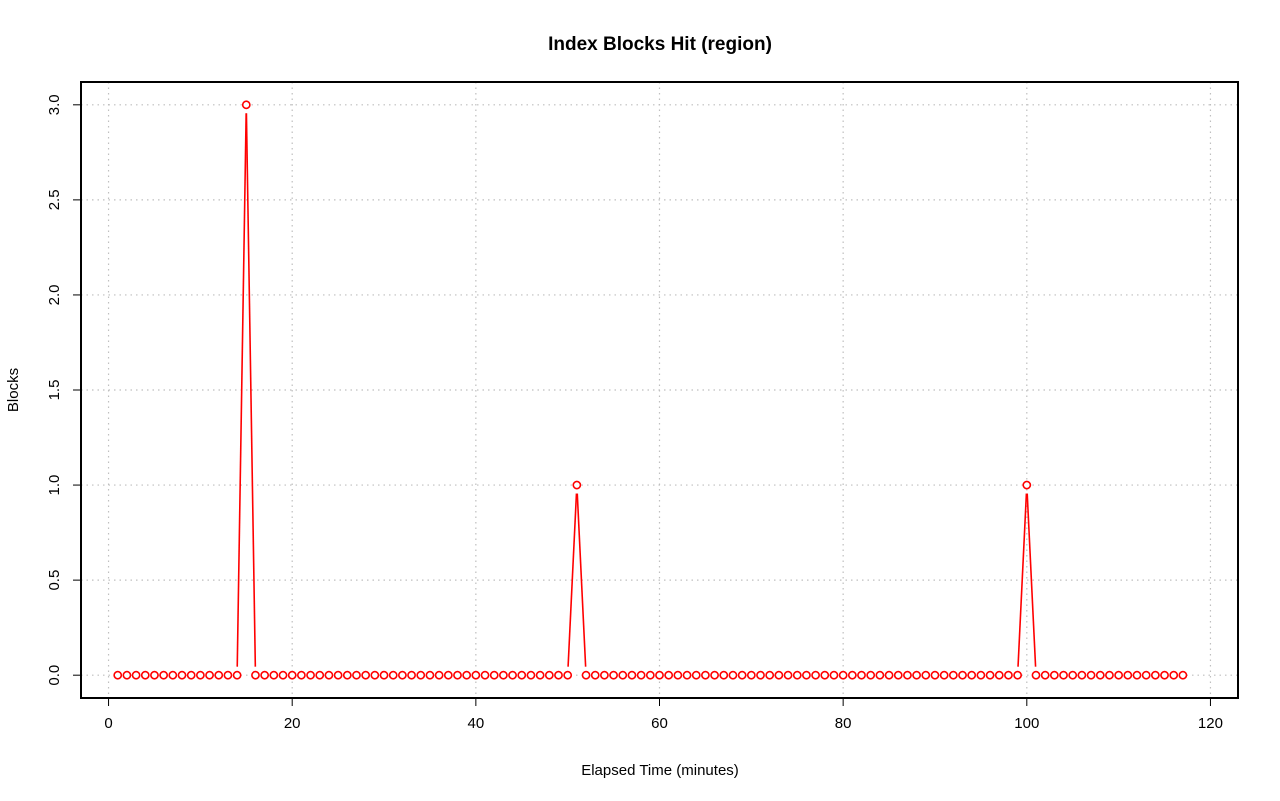  Describe the element at coordinates (54, 199) in the screenshot. I see `y-tick-label-5: 2.5` at that location.